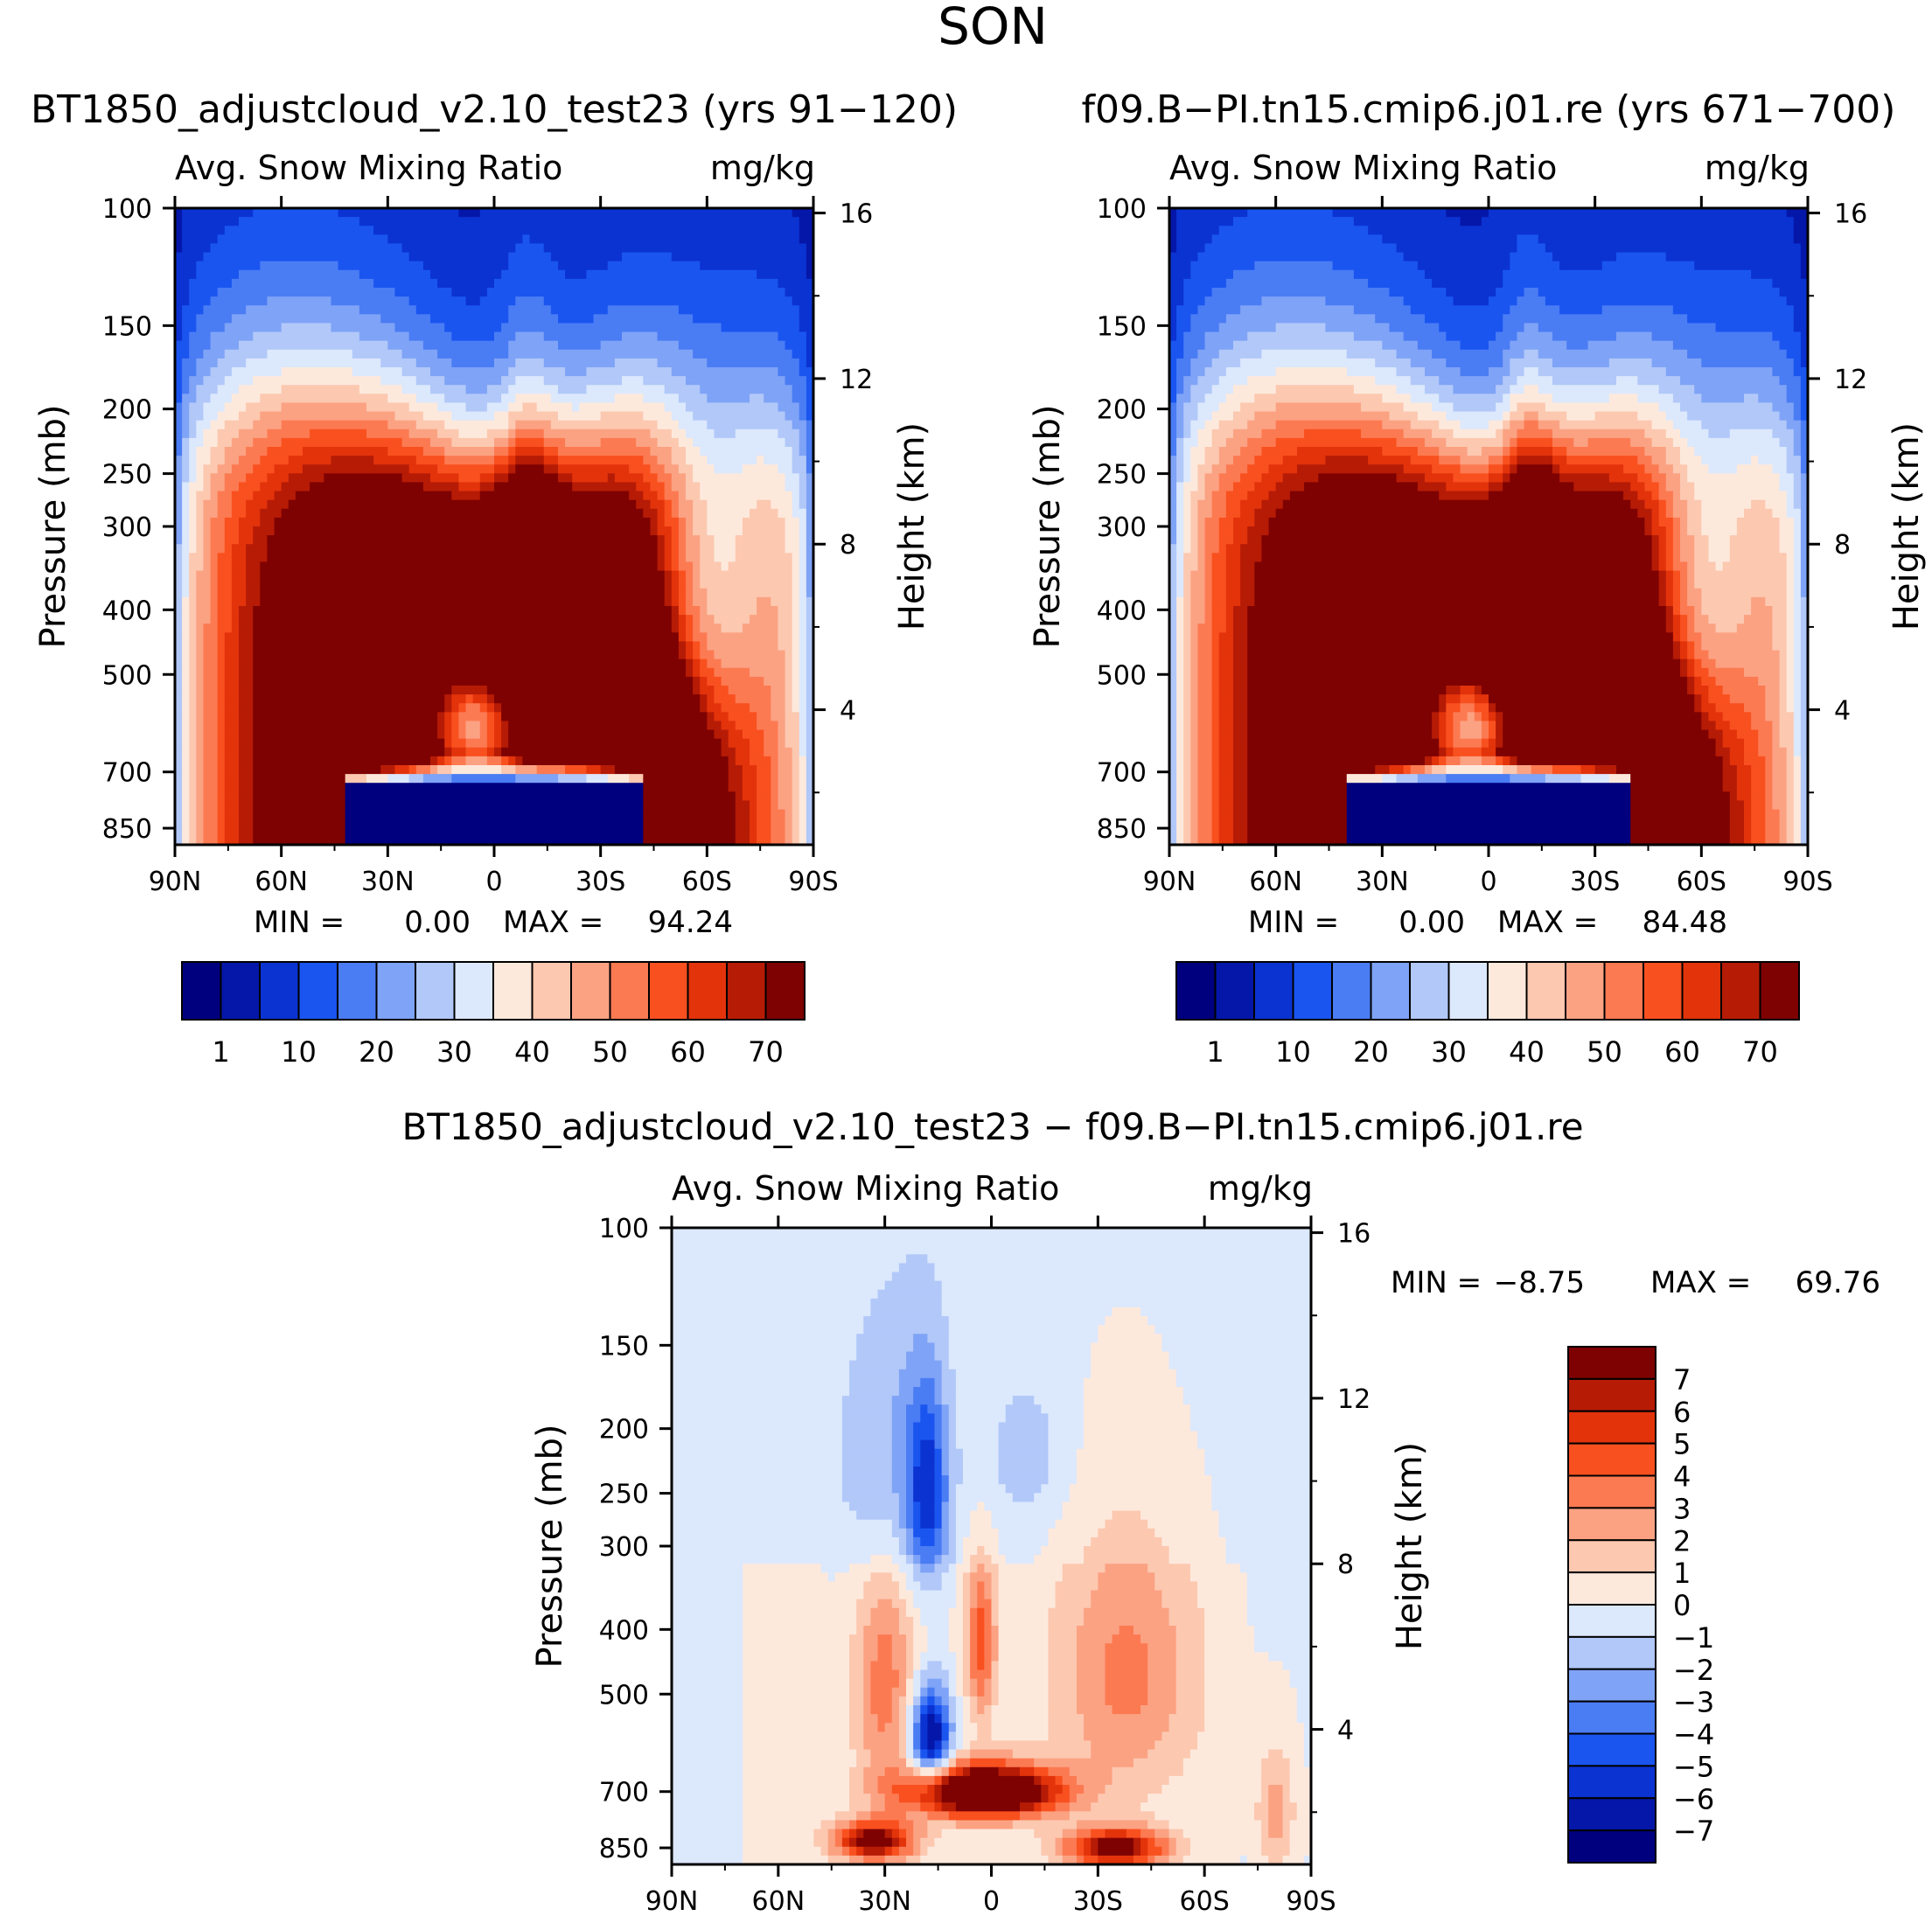 The image size is (1932, 1923). I want to click on colorbar-label: 1, so click(1682, 1573).